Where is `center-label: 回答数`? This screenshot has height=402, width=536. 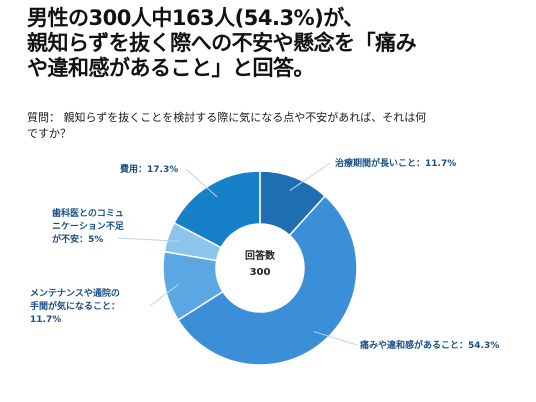 center-label: 回答数 is located at coordinates (260, 255).